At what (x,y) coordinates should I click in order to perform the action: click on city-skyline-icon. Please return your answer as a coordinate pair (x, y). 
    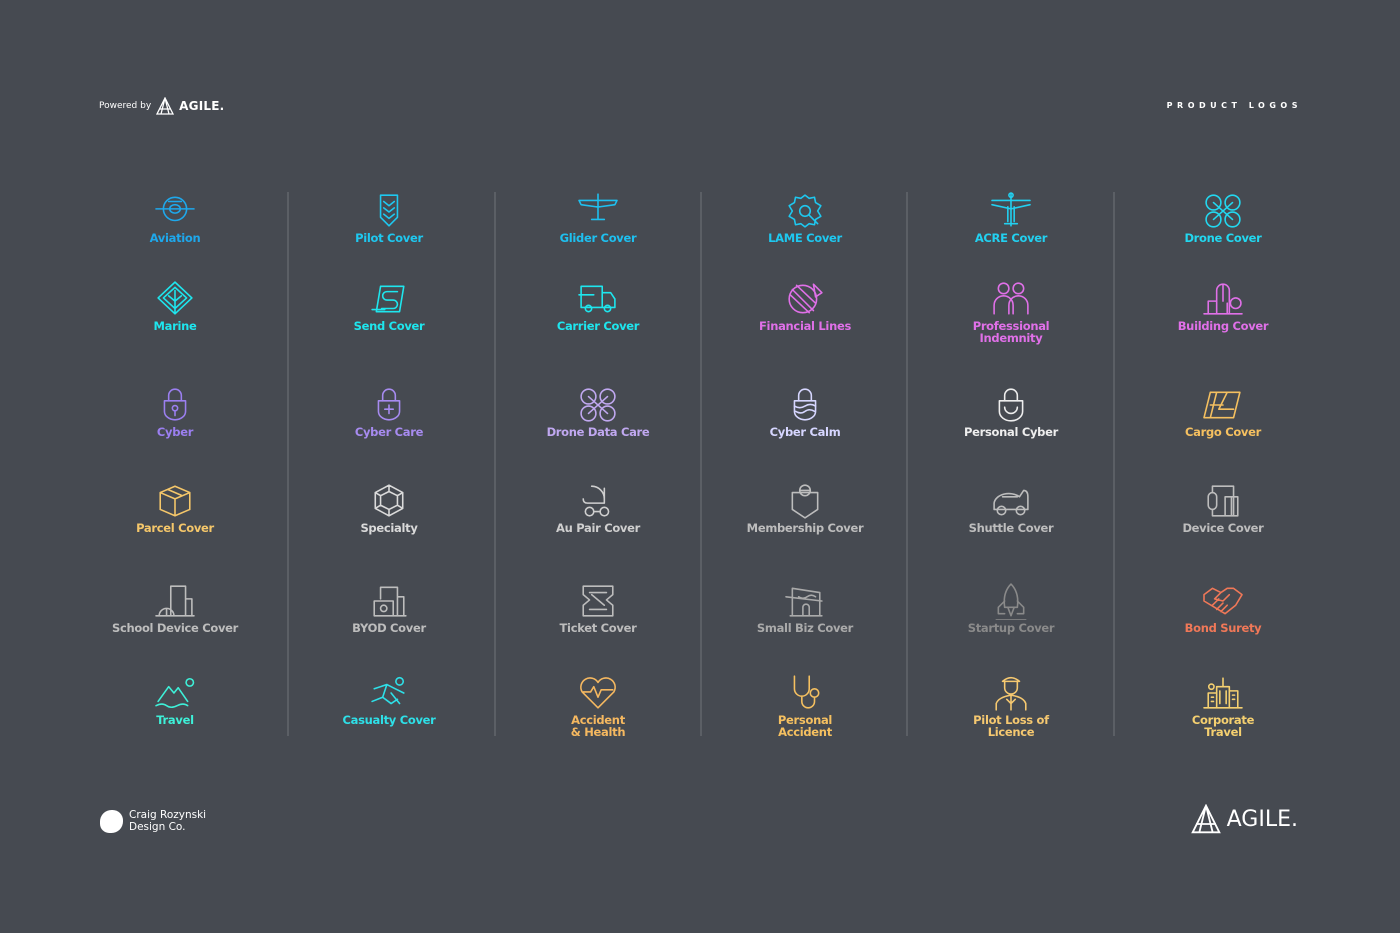
    Looking at the image, I should click on (1223, 693).